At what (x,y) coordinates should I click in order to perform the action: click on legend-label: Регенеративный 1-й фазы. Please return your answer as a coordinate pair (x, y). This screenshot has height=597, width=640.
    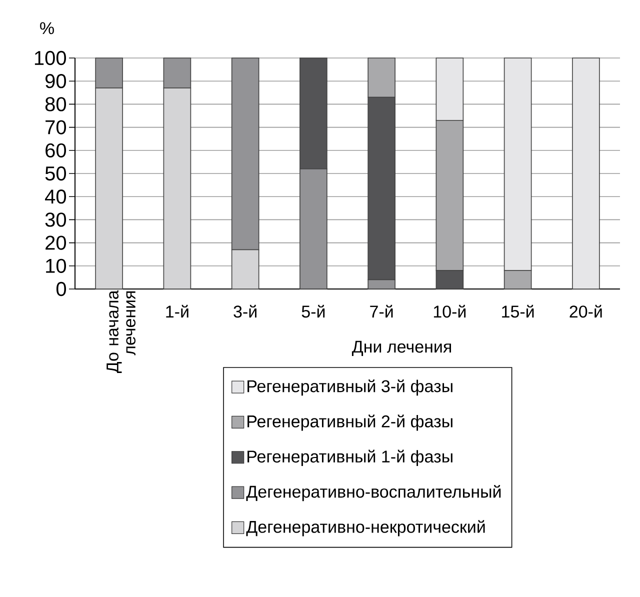
    Looking at the image, I should click on (350, 458).